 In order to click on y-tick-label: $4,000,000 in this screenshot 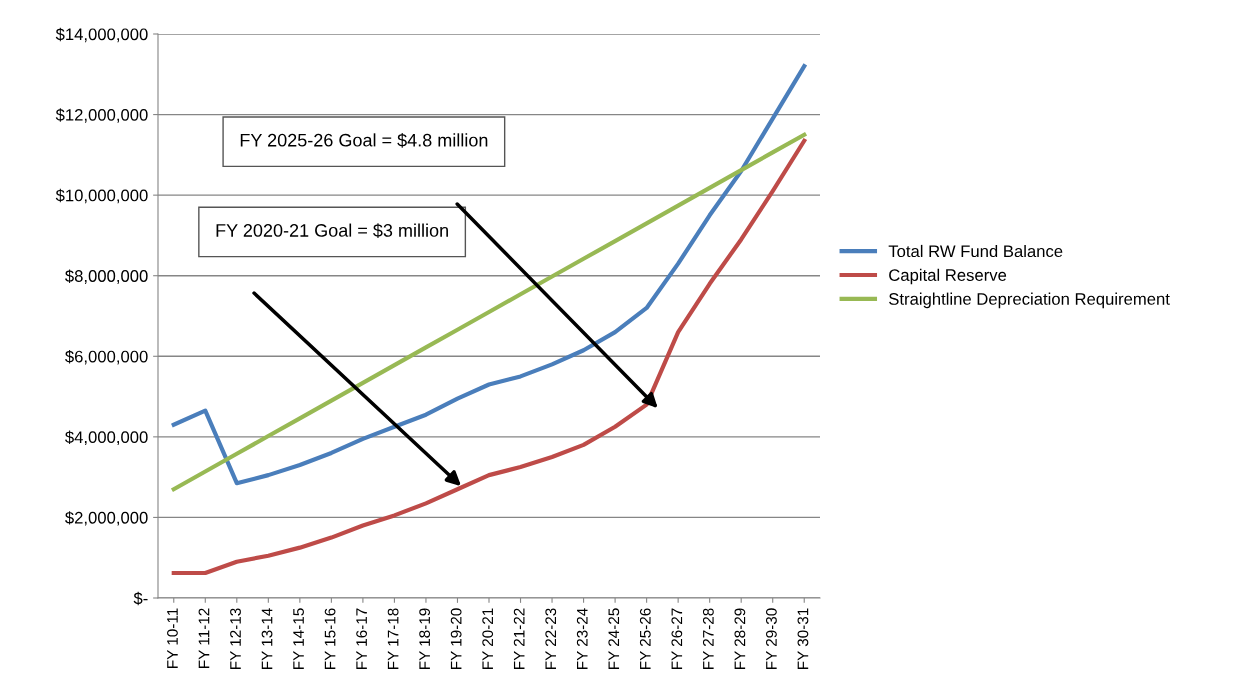, I will do `click(106, 438)`.